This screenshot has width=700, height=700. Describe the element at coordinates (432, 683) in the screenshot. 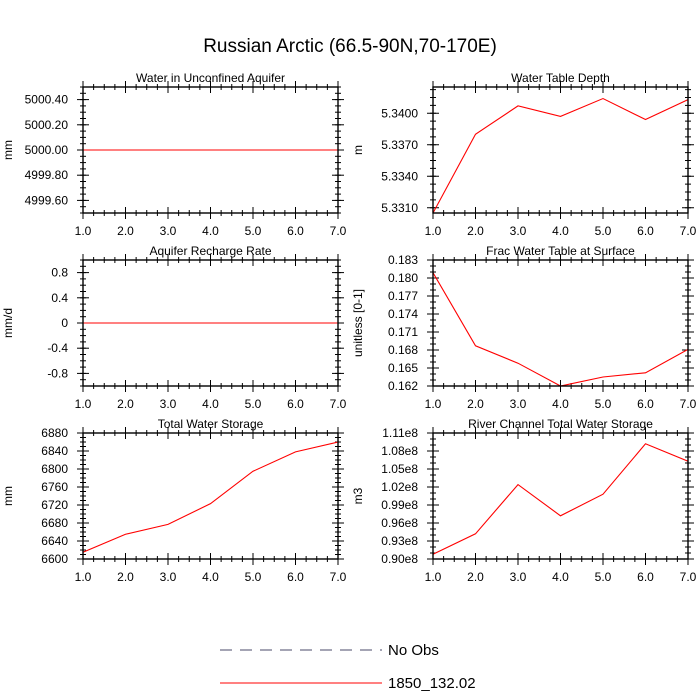

I see `legend-label: 1850_132.02` at that location.